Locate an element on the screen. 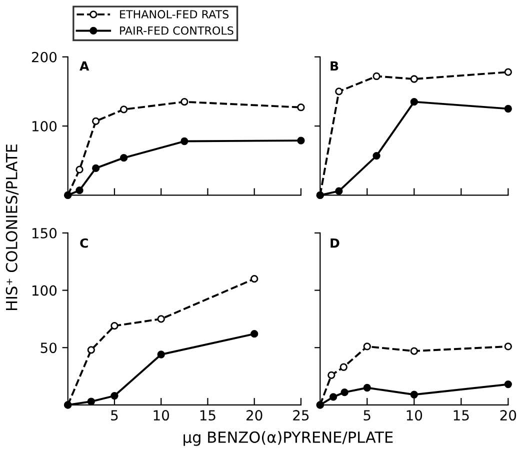  x-axis-title: μg BENZO(α)PYRENE/PLATE is located at coordinates (288, 438).